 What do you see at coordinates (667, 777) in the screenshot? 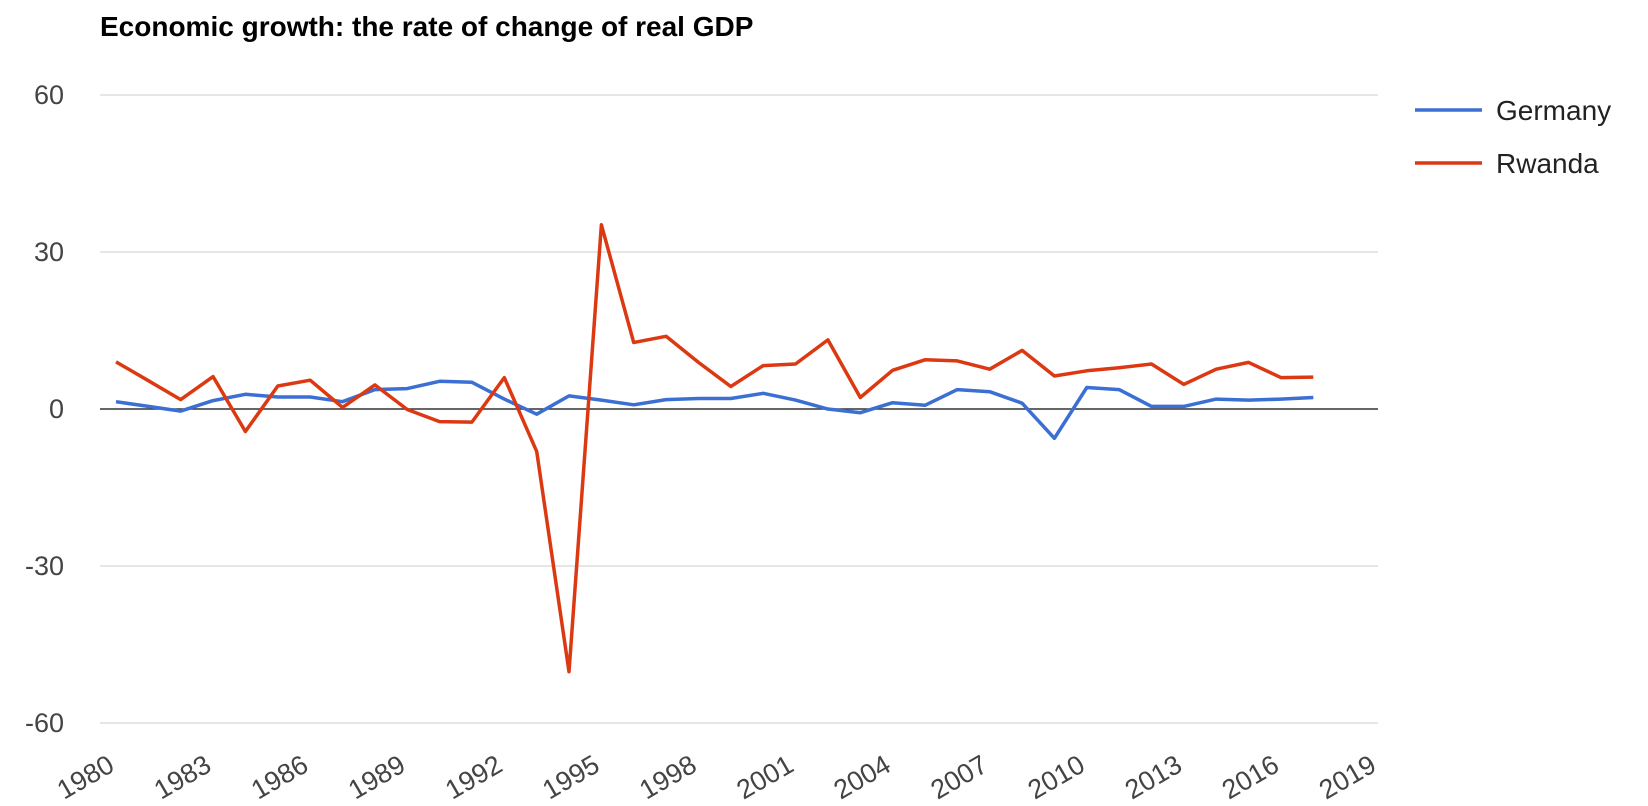
I see `x-tick-label: 1998` at bounding box center [667, 777].